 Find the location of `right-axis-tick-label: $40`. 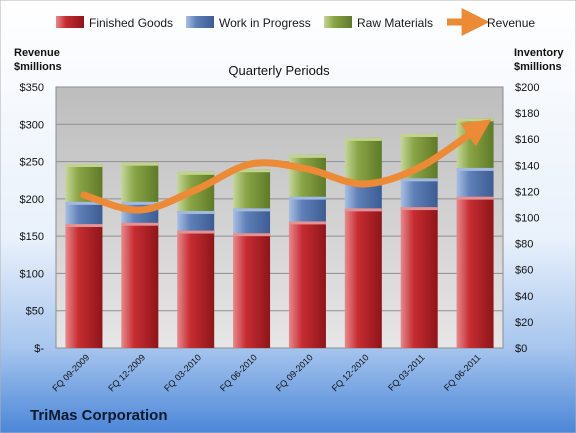

right-axis-tick-label: $40 is located at coordinates (524, 297).